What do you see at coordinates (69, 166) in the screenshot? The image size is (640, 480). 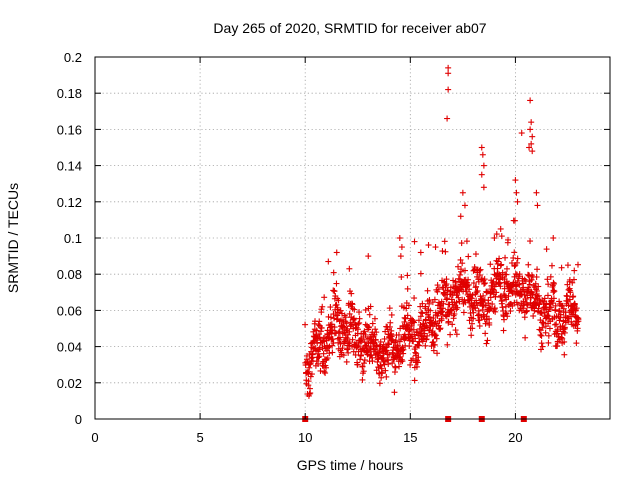 I see `y-tick-label: 0.14` at bounding box center [69, 166].